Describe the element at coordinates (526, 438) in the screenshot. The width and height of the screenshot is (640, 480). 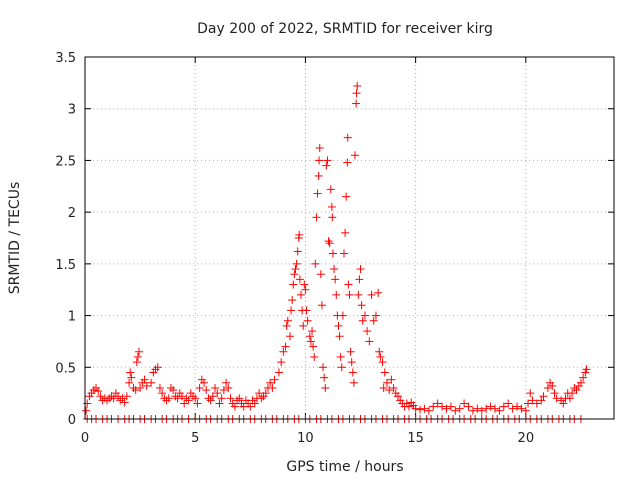
I see `x-tick-label: 20` at that location.